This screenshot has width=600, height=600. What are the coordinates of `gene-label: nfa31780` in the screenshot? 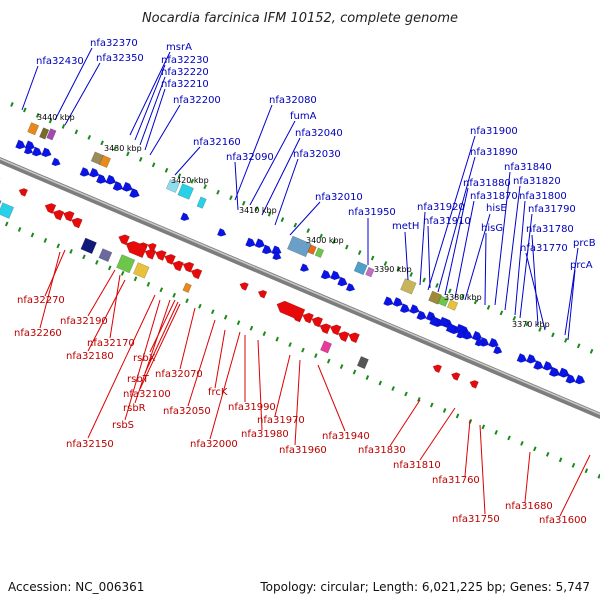 It's located at (550, 229).